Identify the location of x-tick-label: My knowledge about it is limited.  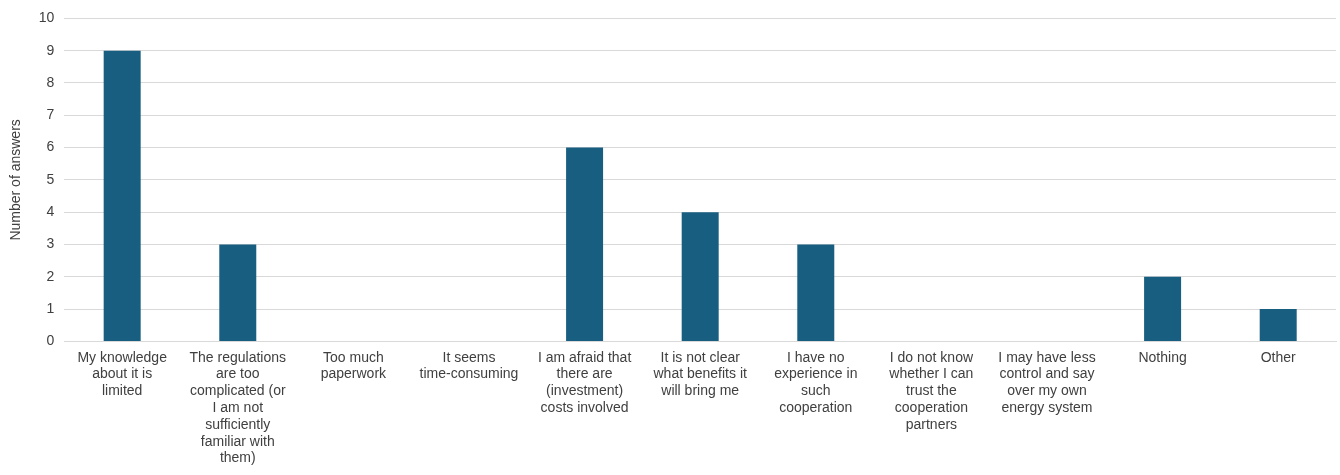
(122, 373).